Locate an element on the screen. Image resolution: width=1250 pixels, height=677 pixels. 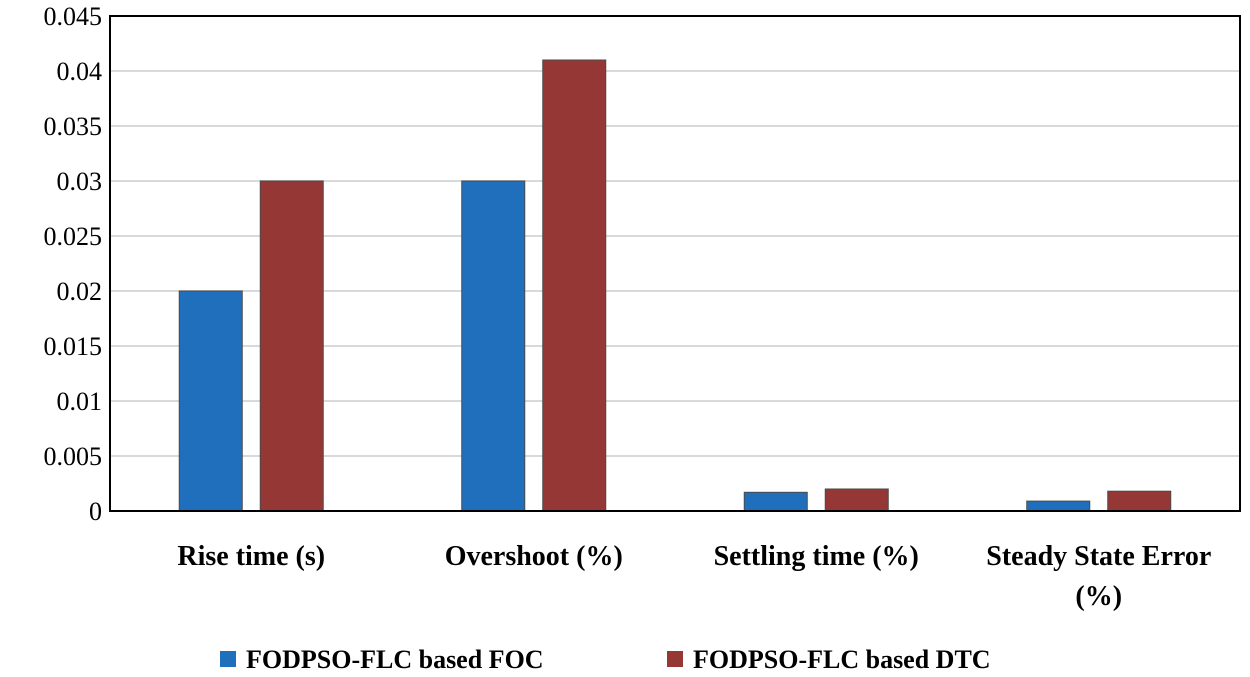
x-category-label: Overshoot (%) is located at coordinates (534, 556).